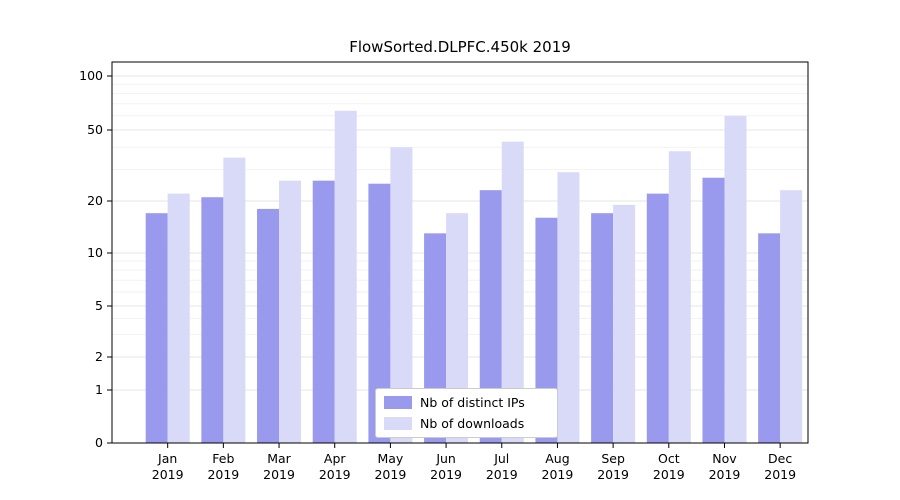 This screenshot has width=900, height=500. What do you see at coordinates (472, 402) in the screenshot?
I see `legend-label-ips: Nb of distinct IPs` at bounding box center [472, 402].